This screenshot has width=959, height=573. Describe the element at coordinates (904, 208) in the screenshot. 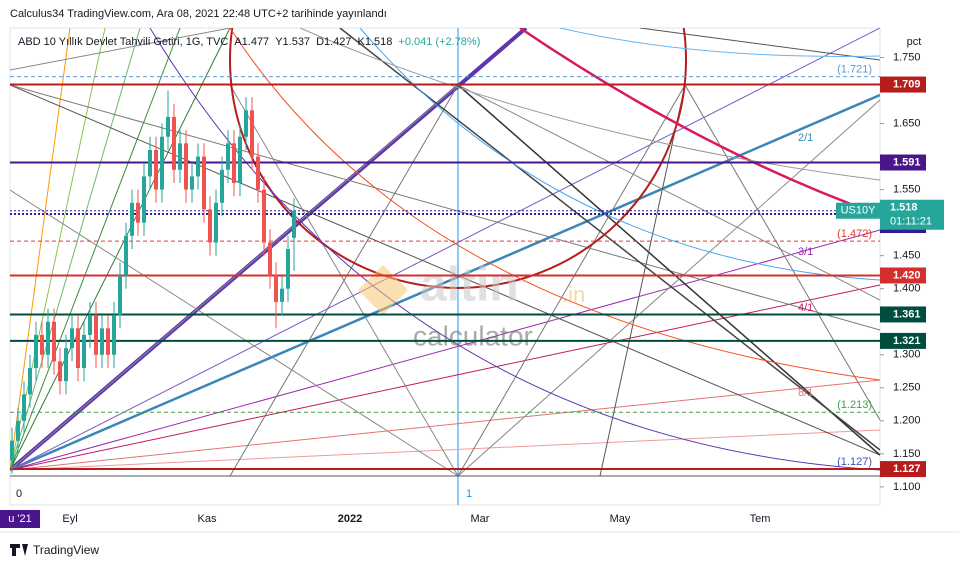

I see `price-tag-label: 1.518` at that location.